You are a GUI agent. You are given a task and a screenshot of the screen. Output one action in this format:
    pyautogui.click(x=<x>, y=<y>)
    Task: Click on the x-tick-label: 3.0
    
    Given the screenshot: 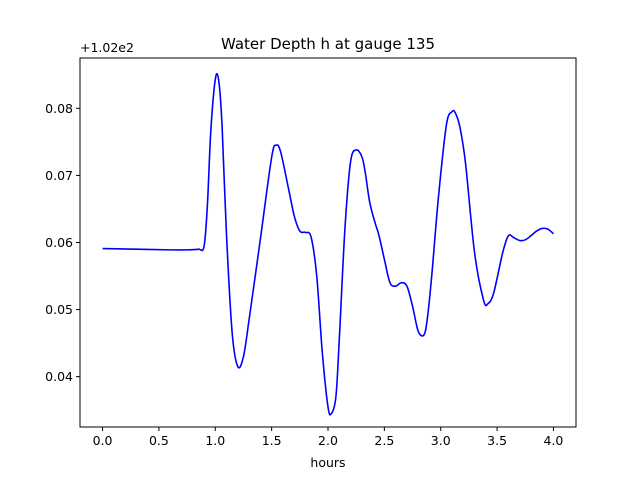 What is the action you would take?
    pyautogui.click(x=441, y=440)
    